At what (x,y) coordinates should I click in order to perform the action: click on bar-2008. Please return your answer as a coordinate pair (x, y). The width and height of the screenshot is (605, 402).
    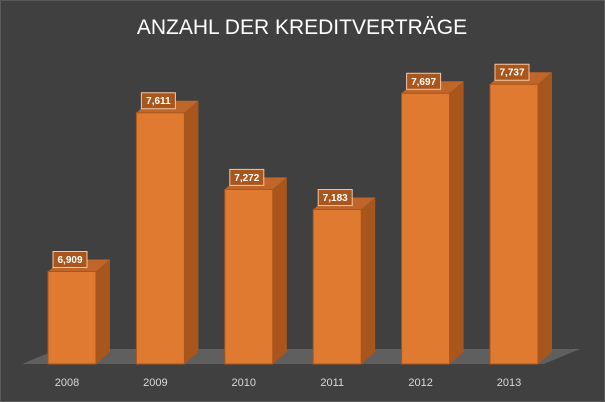
    Looking at the image, I should click on (78, 312).